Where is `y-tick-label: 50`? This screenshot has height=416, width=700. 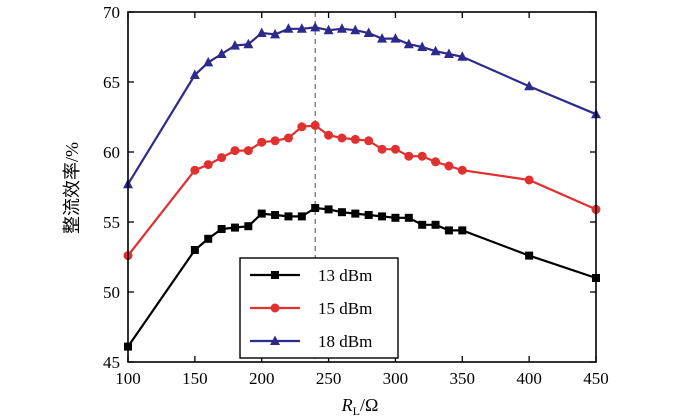
y-tick-label: 50 is located at coordinates (111, 292).